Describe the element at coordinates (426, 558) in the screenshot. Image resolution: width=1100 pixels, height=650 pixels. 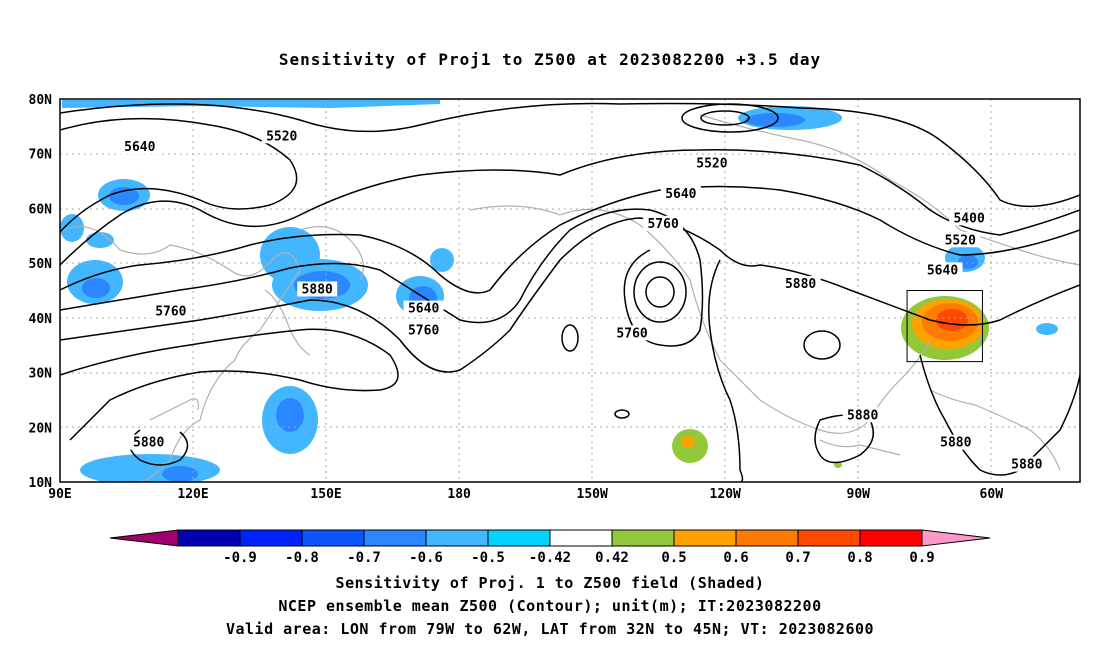
I see `colorbar-tick-label: -0.6` at that location.